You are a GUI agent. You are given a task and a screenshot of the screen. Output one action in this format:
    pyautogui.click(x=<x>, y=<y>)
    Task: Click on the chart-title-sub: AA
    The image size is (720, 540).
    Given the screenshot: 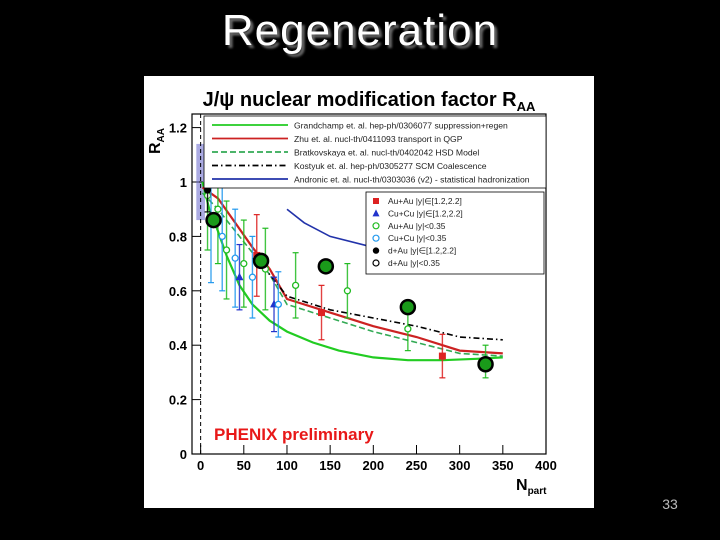 What is the action you would take?
    pyautogui.click(x=526, y=106)
    